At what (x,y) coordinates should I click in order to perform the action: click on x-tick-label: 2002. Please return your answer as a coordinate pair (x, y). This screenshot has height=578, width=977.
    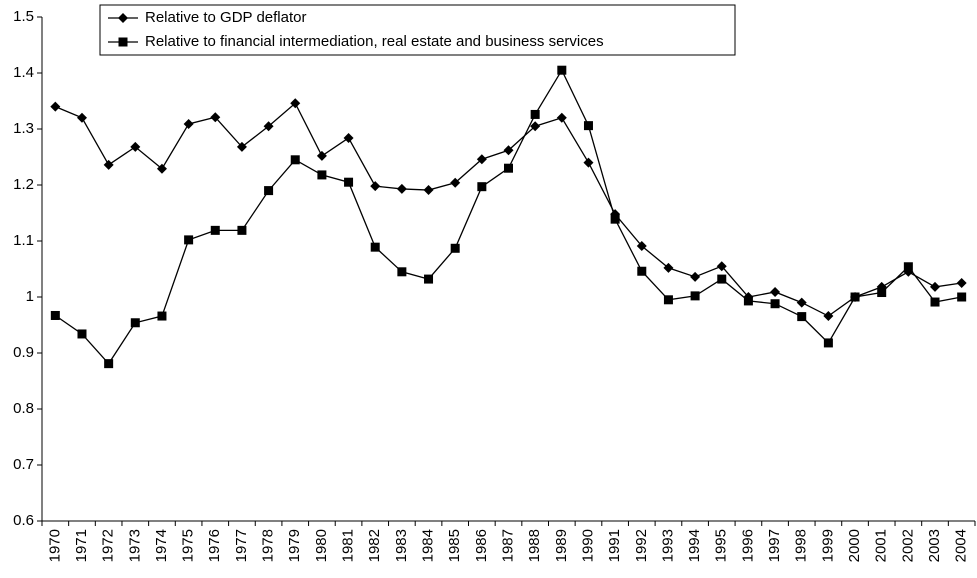
    Looking at the image, I should click on (907, 545).